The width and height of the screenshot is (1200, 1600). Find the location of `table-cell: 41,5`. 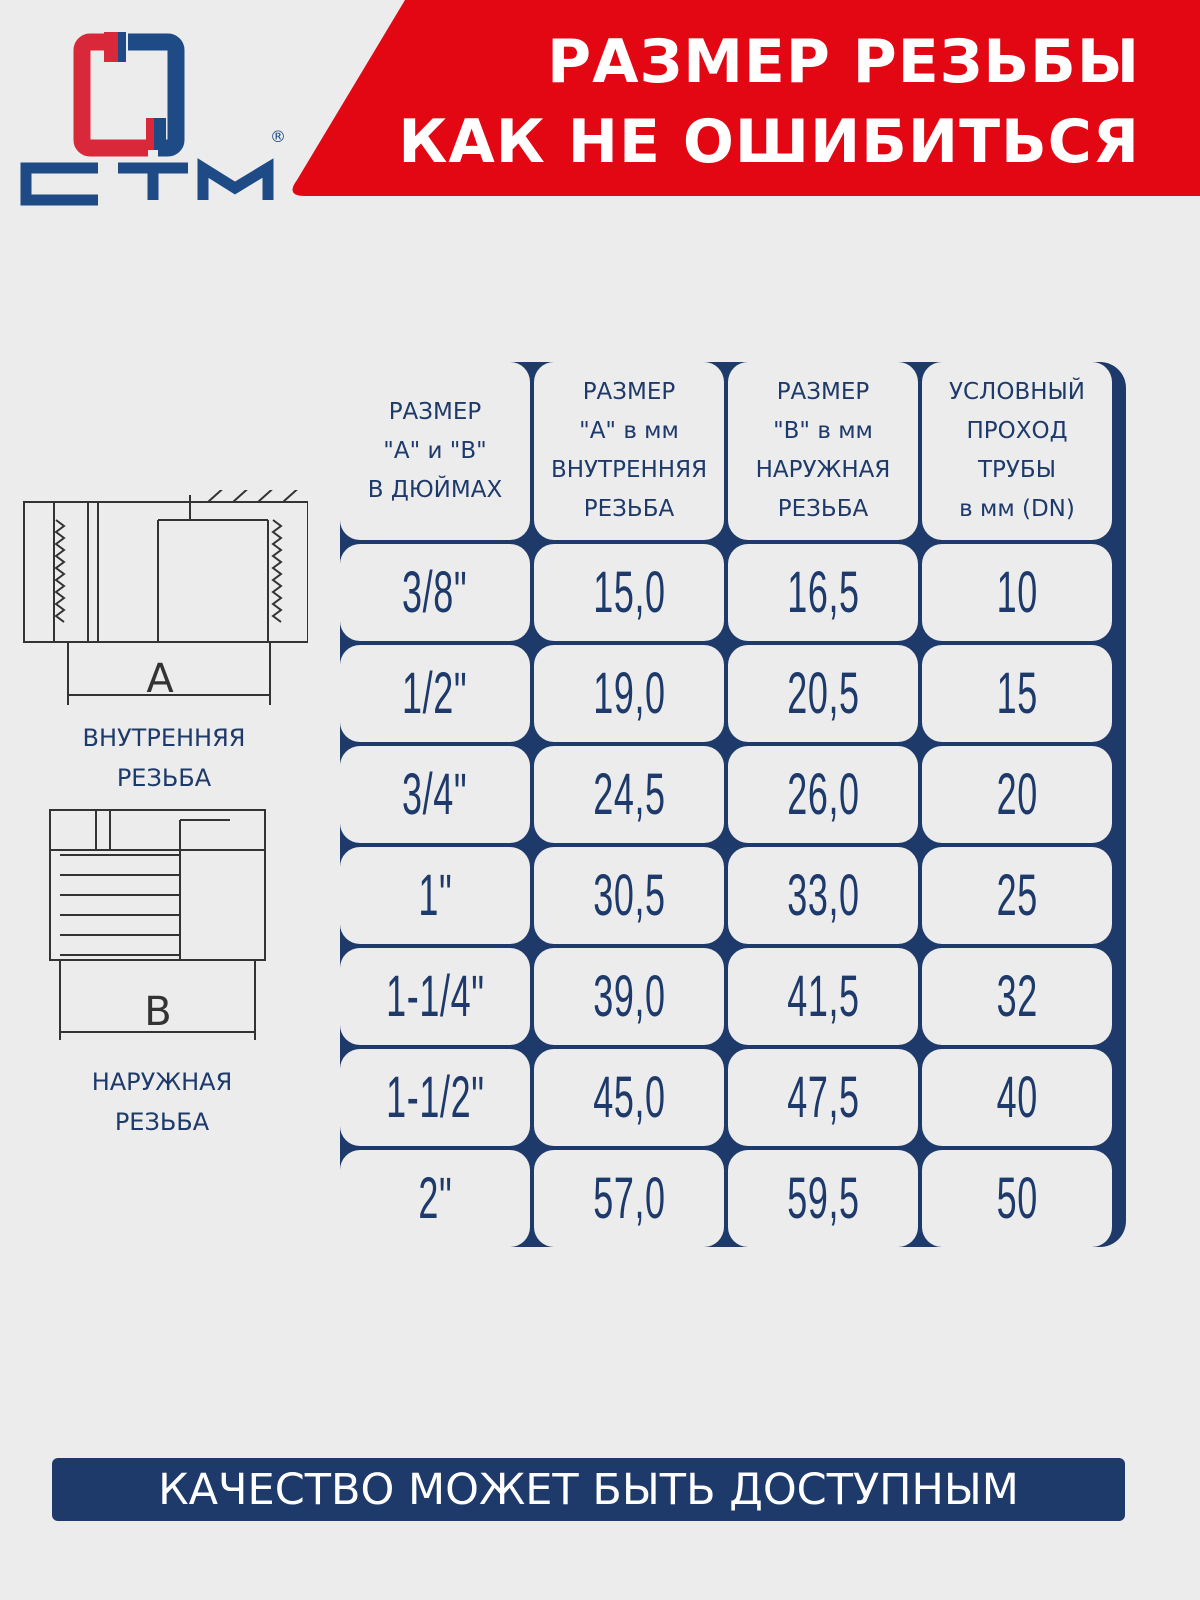

table-cell: 41,5 is located at coordinates (823, 996).